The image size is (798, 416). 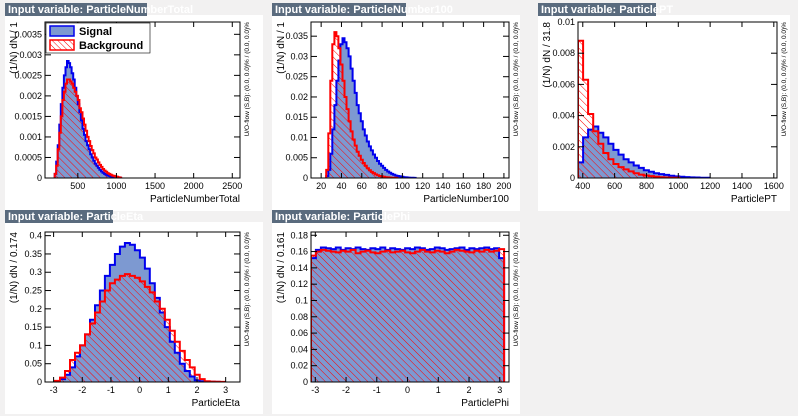 I want to click on x-axis-label: ParticleNumberTotal, so click(x=195, y=199).